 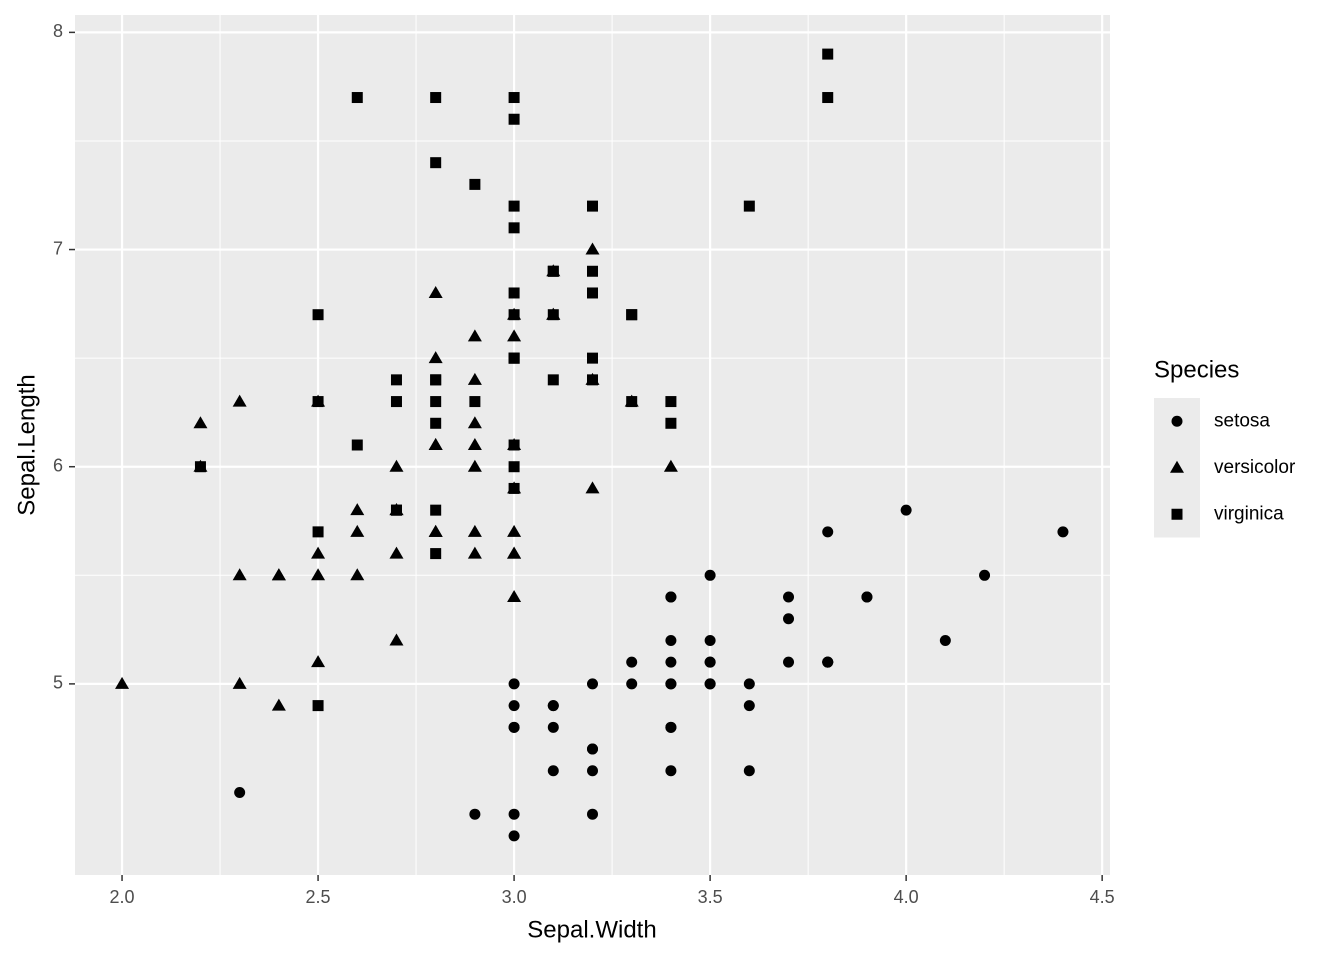 What do you see at coordinates (58, 683) in the screenshot?
I see `y-tick-label: 5` at bounding box center [58, 683].